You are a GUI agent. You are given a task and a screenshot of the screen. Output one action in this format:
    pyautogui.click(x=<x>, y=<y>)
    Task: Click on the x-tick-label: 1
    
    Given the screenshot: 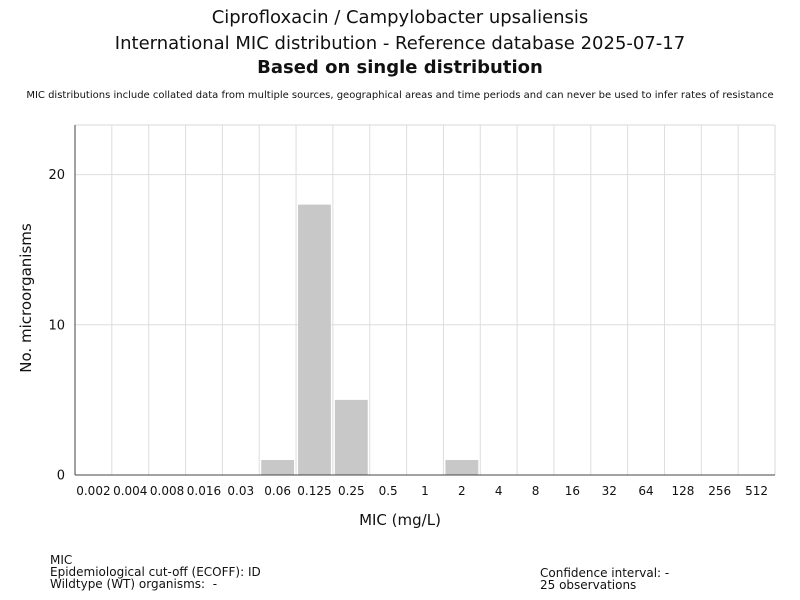 What is the action you would take?
    pyautogui.click(x=425, y=491)
    